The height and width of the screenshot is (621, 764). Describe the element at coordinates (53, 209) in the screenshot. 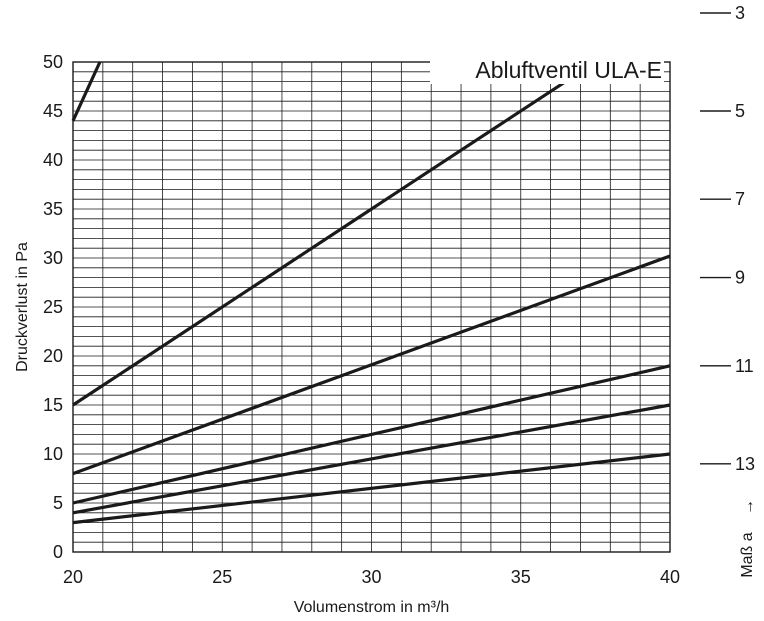

I see `y-tick-label: 35` at that location.